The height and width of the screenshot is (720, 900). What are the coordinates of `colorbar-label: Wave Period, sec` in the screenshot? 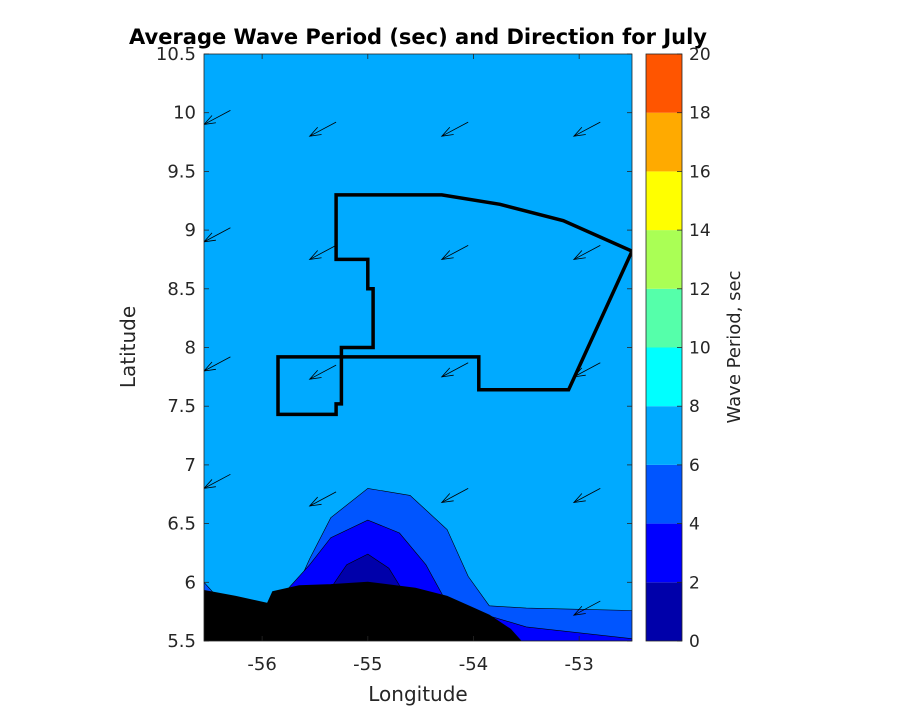 It's located at (734, 346).